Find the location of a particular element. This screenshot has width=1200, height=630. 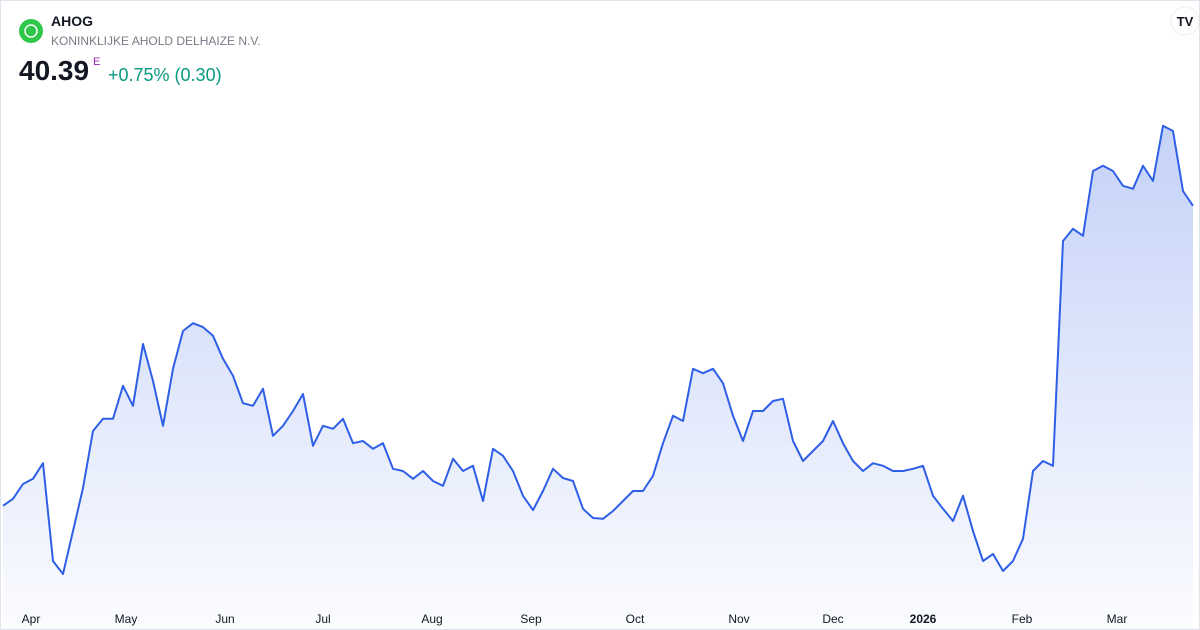

price-change: +0.75% (0.30) is located at coordinates (165, 75).